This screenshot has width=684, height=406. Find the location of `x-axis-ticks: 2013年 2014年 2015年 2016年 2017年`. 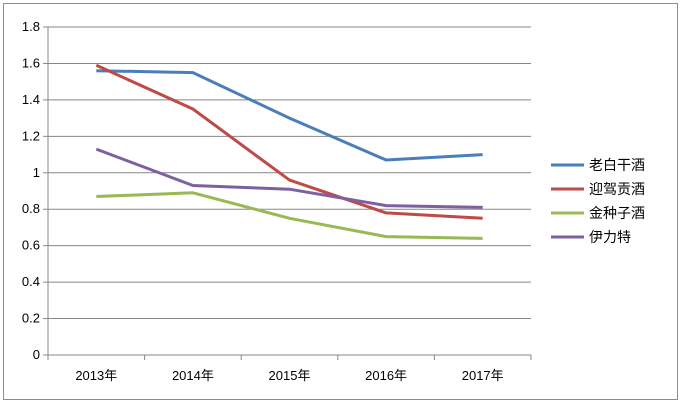

x-axis-ticks: 2013年 2014年 2015年 2016年 2017年 is located at coordinates (289, 375).